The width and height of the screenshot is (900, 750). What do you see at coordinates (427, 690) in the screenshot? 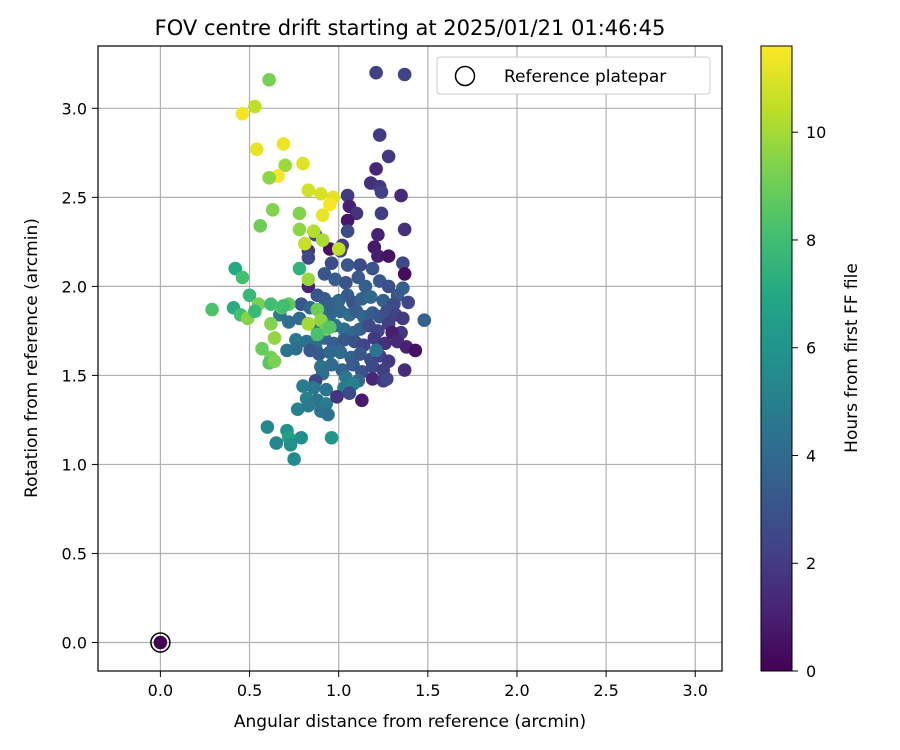
I see `x-tick-label: 1.5` at bounding box center [427, 690].